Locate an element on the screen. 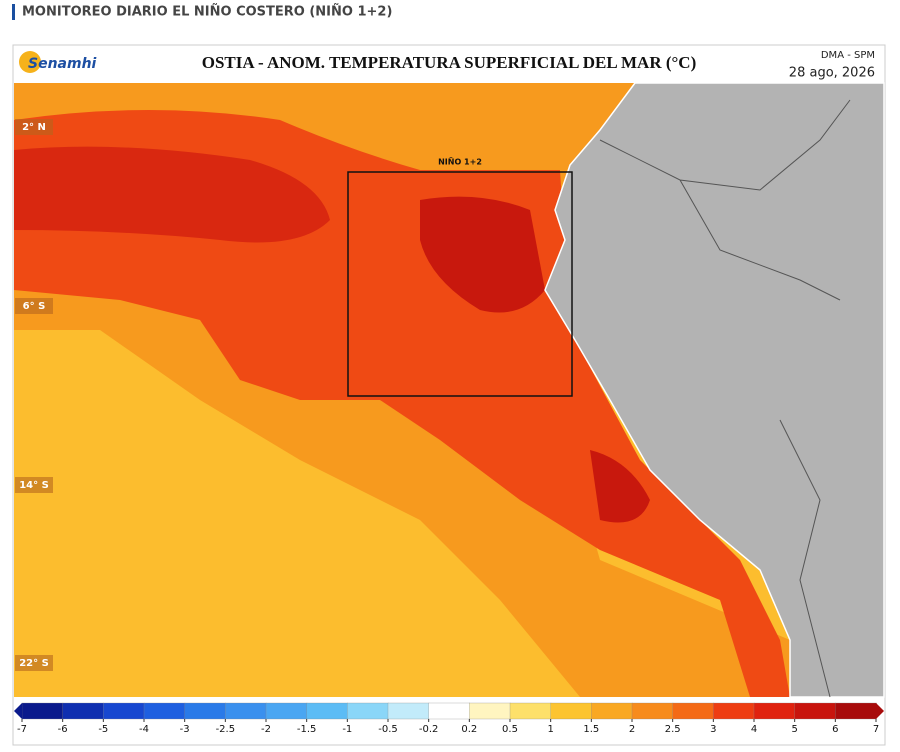 The width and height of the screenshot is (900, 752). lat-label: 2° N is located at coordinates (34, 127).